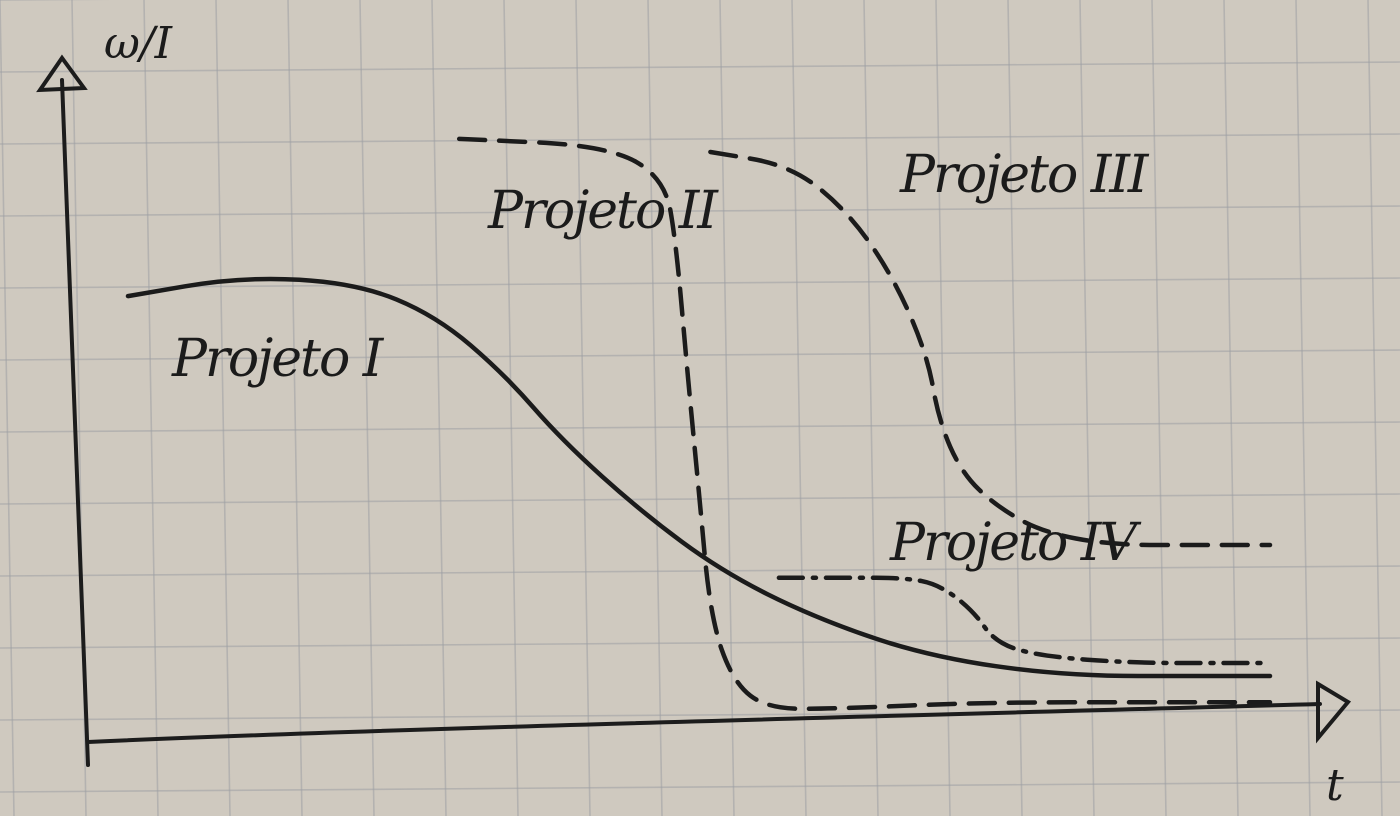  I want to click on series-label-projeto-i: Projeto I, so click(278, 359).